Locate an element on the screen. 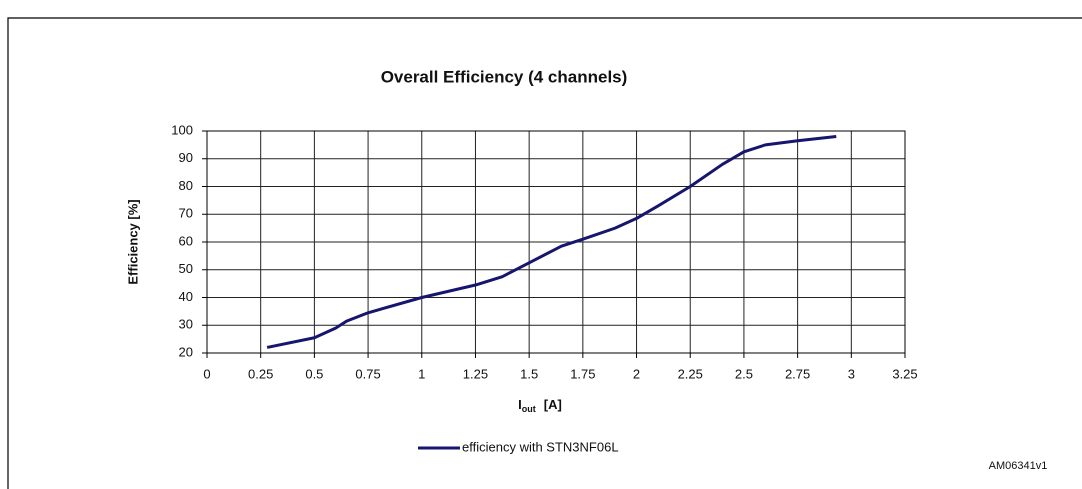 This screenshot has height=489, width=1082. x-tick-label: 2.25 is located at coordinates (690, 373).